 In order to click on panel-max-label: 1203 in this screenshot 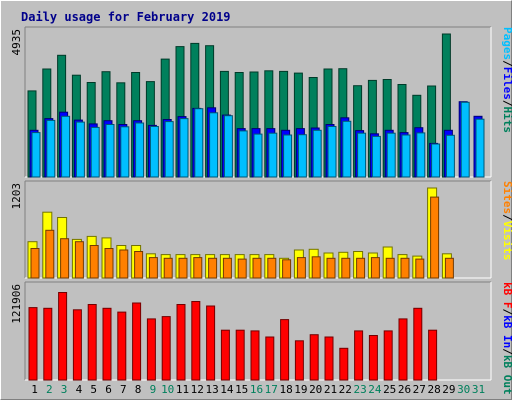, I will do `click(16, 196)`.